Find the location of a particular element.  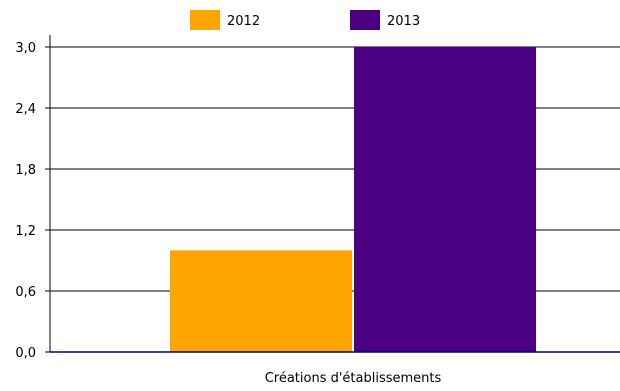

y-tick-label: 2,4 is located at coordinates (25, 109).